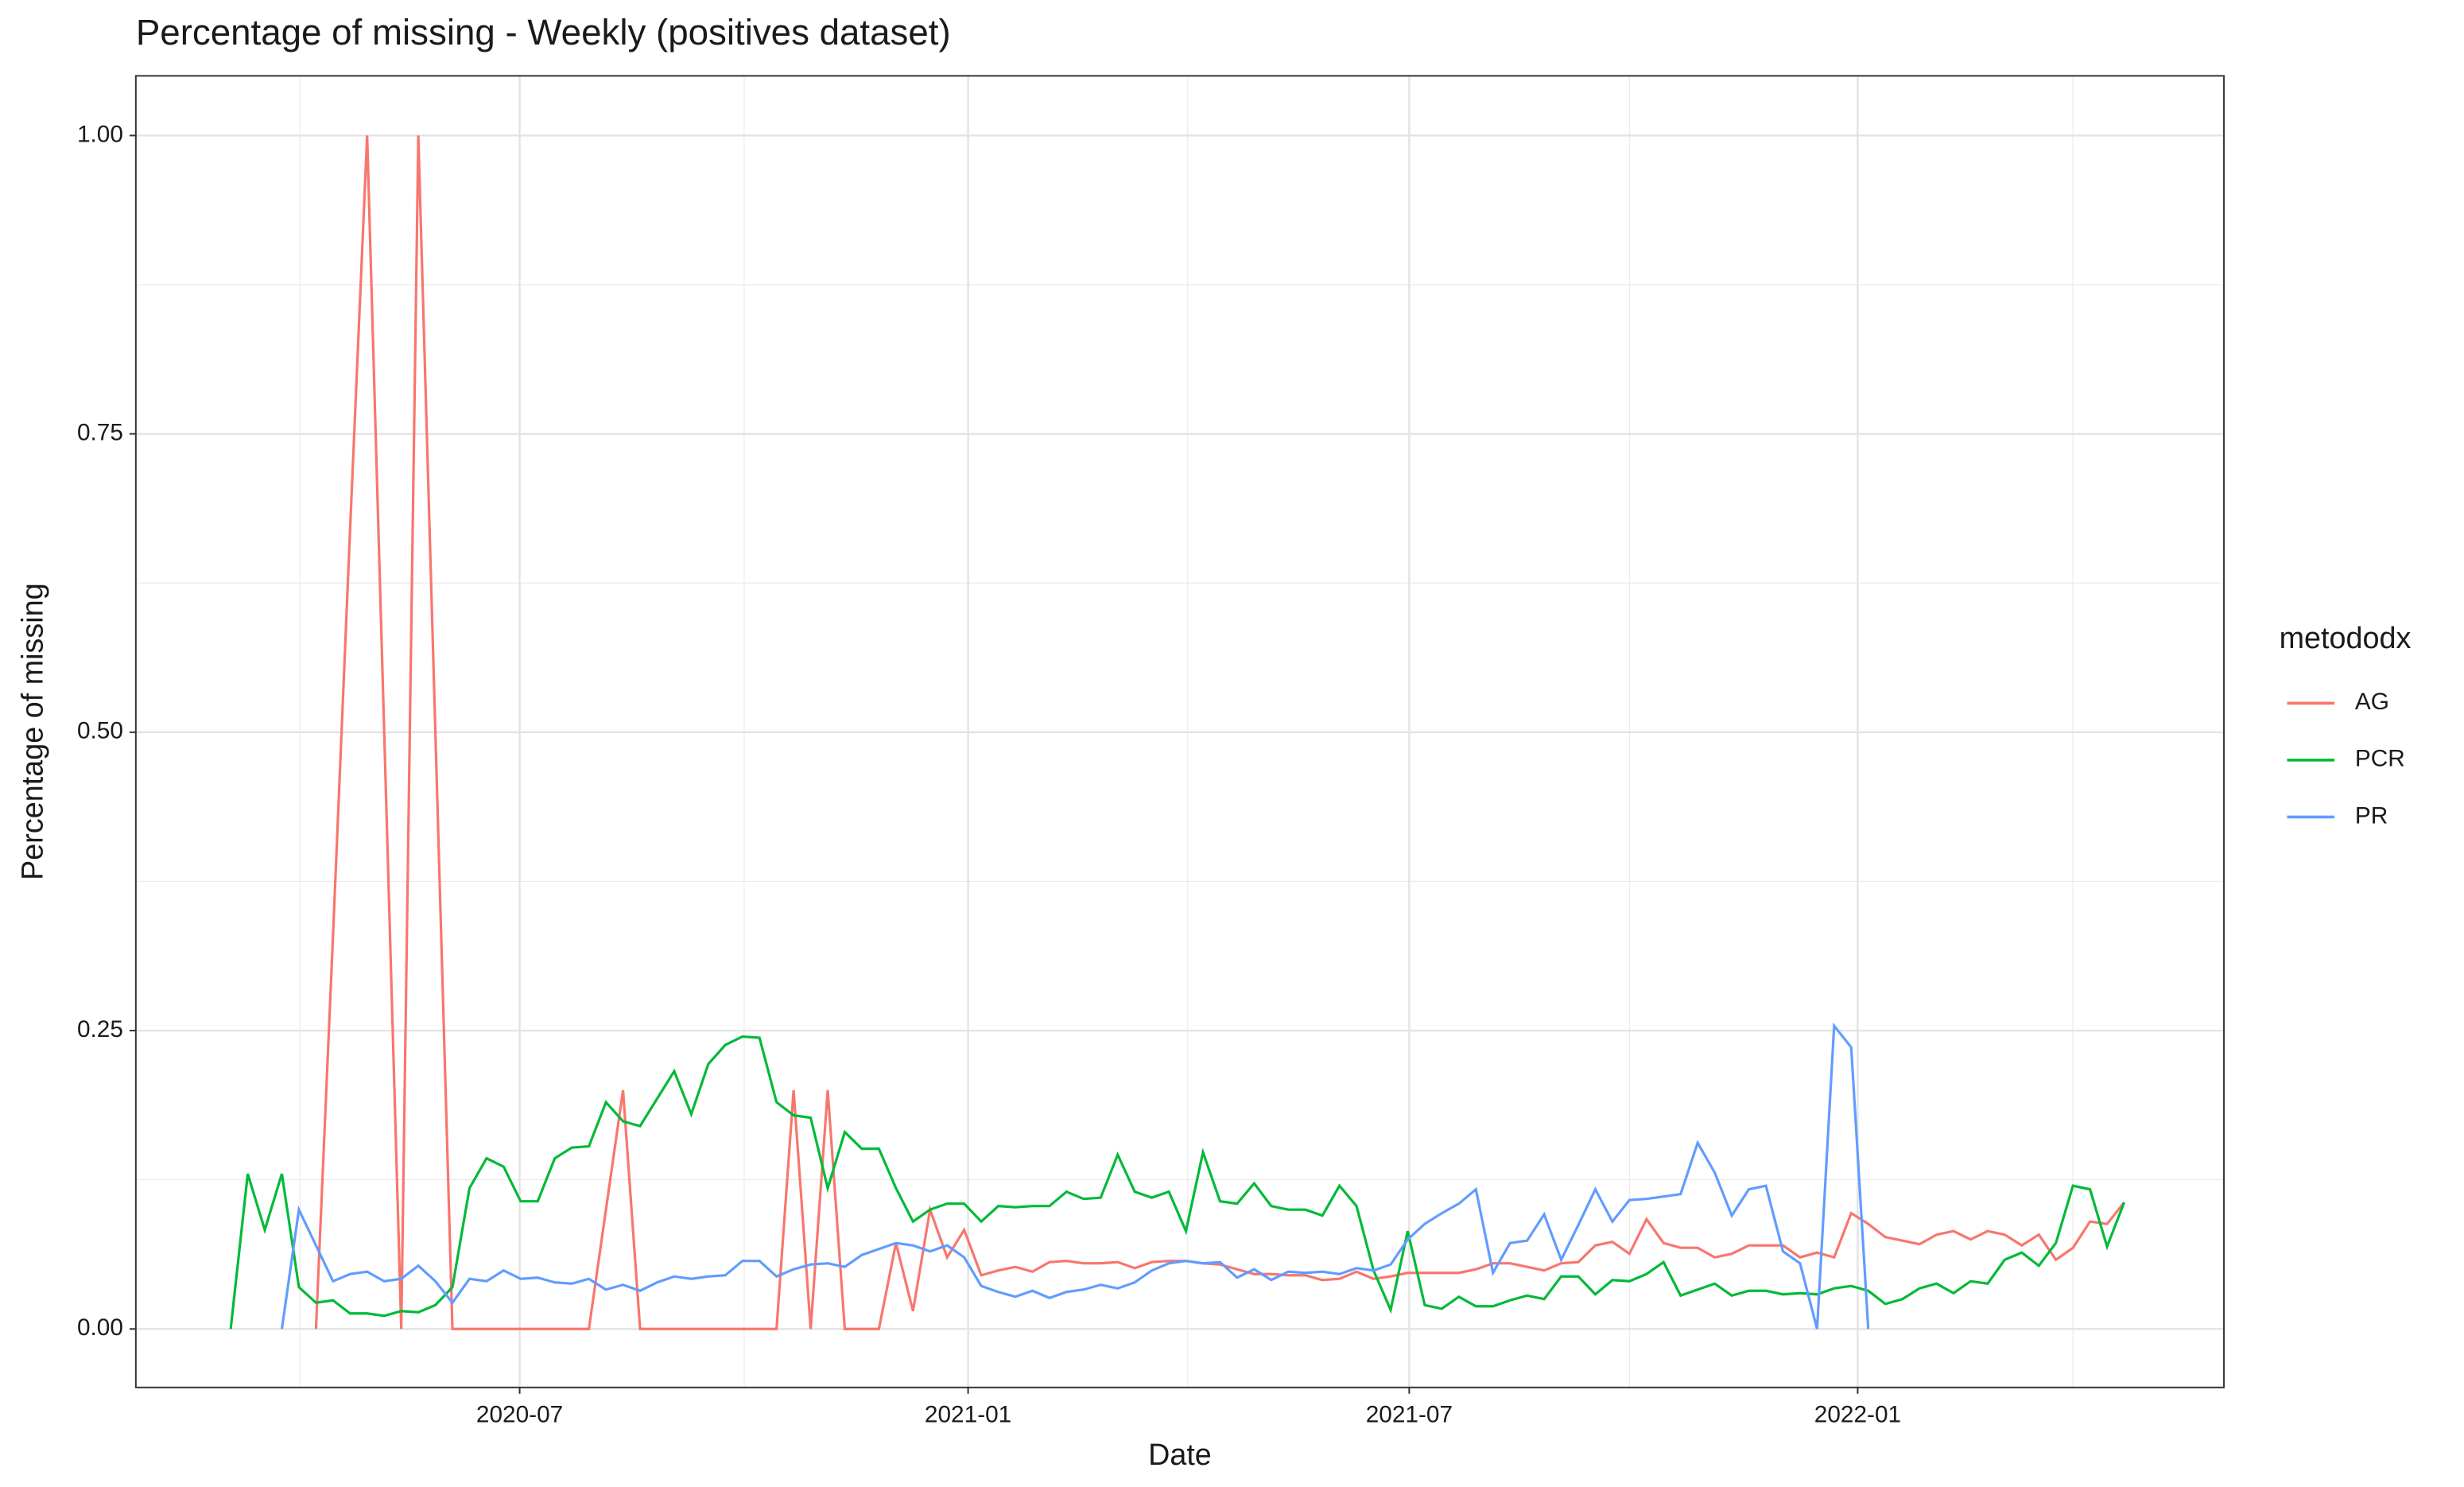  What do you see at coordinates (1180, 1454) in the screenshot?
I see `x-axis-label: Date` at bounding box center [1180, 1454].